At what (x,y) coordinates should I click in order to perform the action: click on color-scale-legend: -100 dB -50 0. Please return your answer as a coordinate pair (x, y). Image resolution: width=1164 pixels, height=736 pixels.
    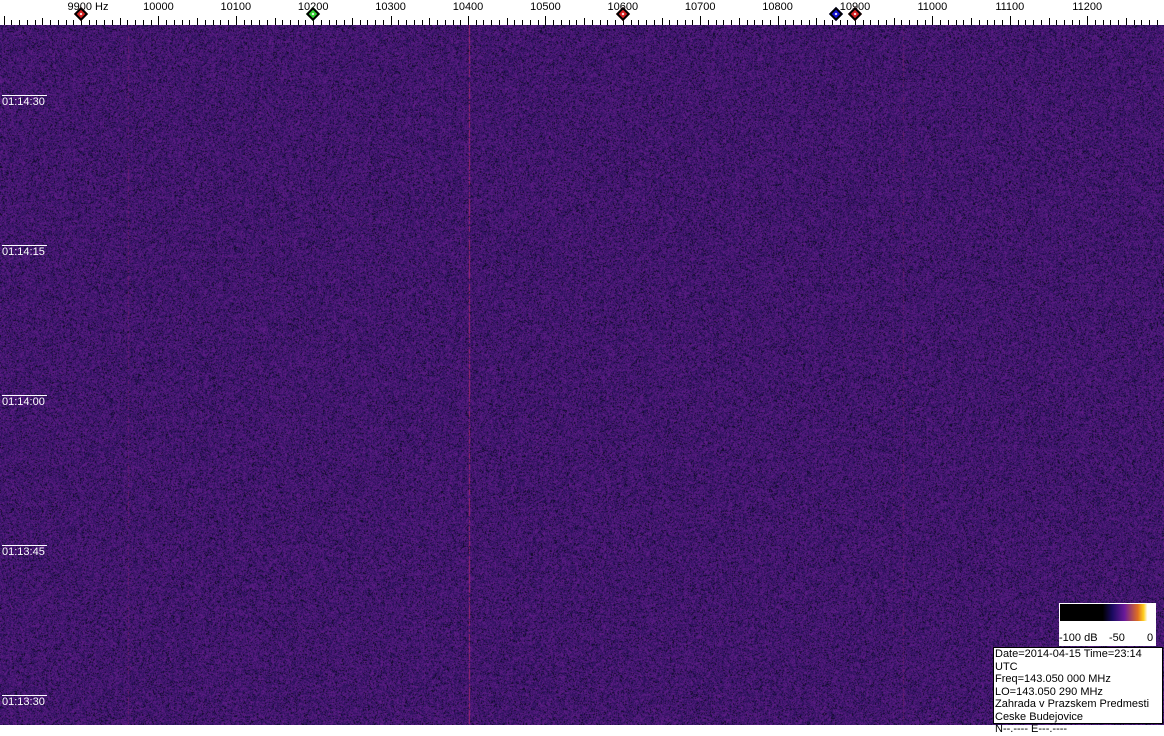
    Looking at the image, I should click on (1107, 624).